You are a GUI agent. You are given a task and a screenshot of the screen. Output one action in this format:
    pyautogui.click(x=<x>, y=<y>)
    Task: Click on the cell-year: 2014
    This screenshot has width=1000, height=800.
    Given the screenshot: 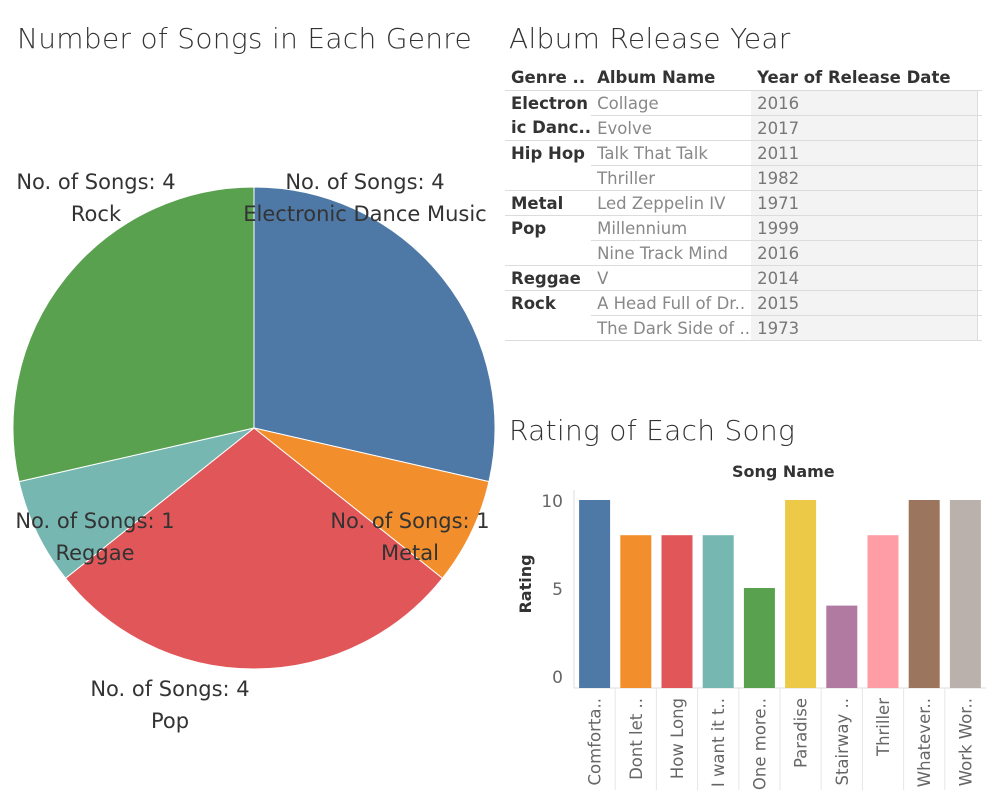 What is the action you would take?
    pyautogui.click(x=864, y=278)
    